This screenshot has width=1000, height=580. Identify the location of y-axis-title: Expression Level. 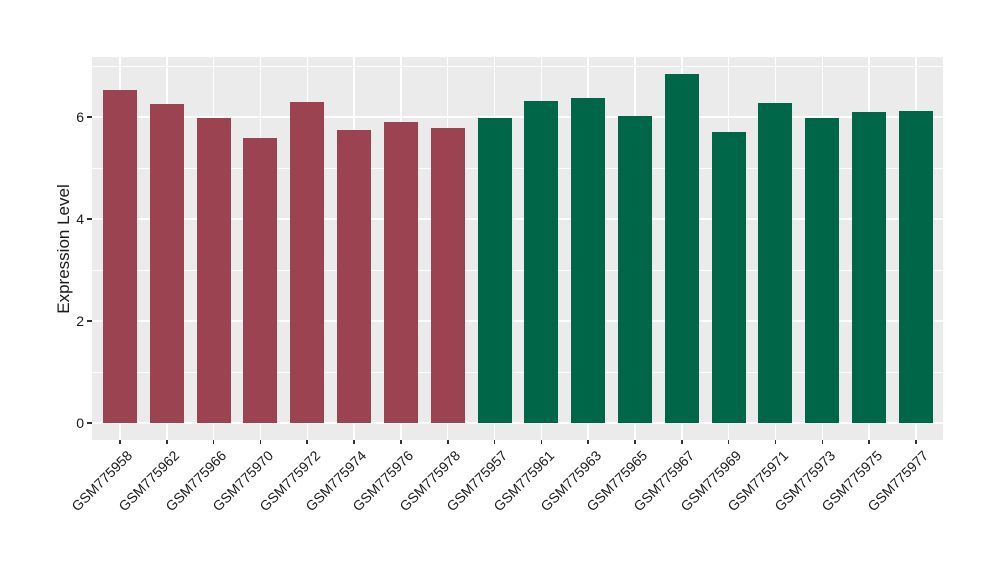
(63, 249).